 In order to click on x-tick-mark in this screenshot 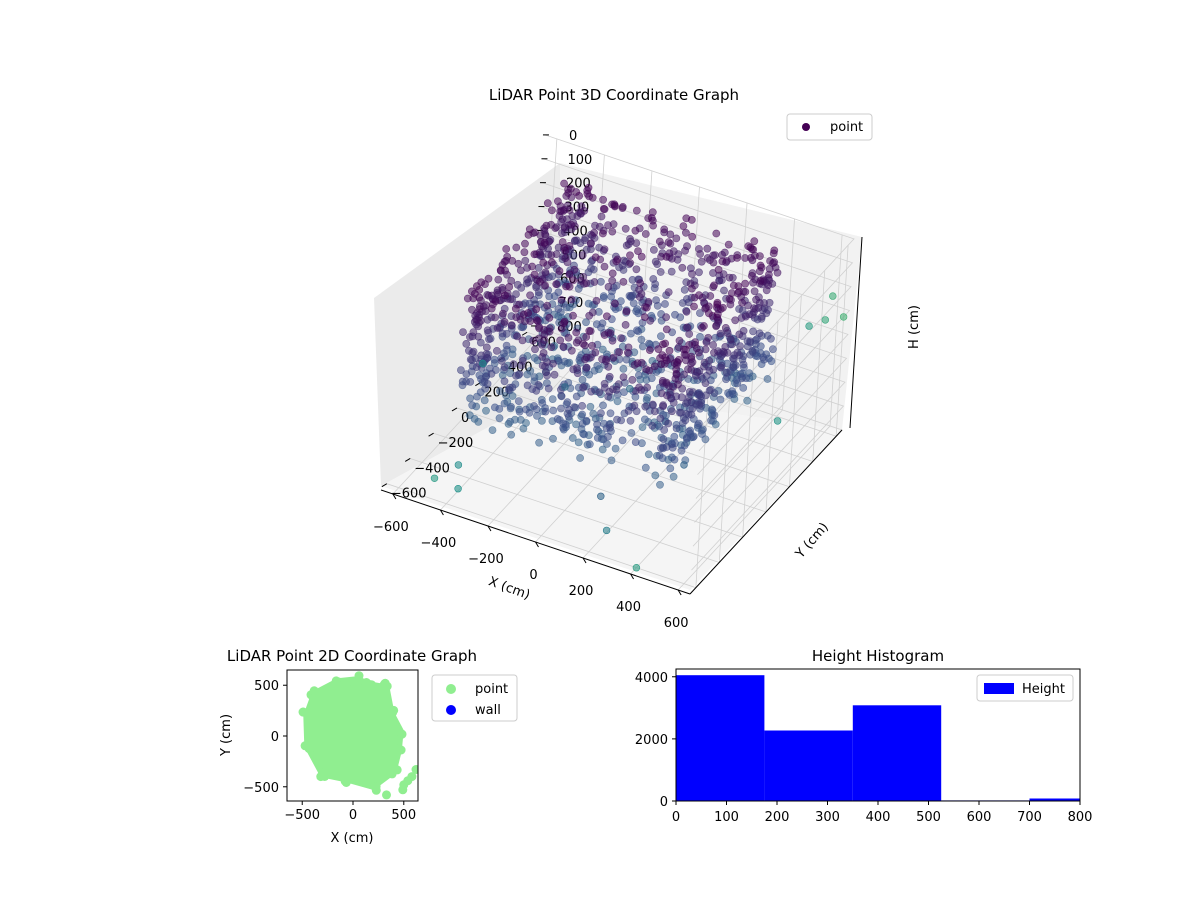, I will do `click(537, 544)`.